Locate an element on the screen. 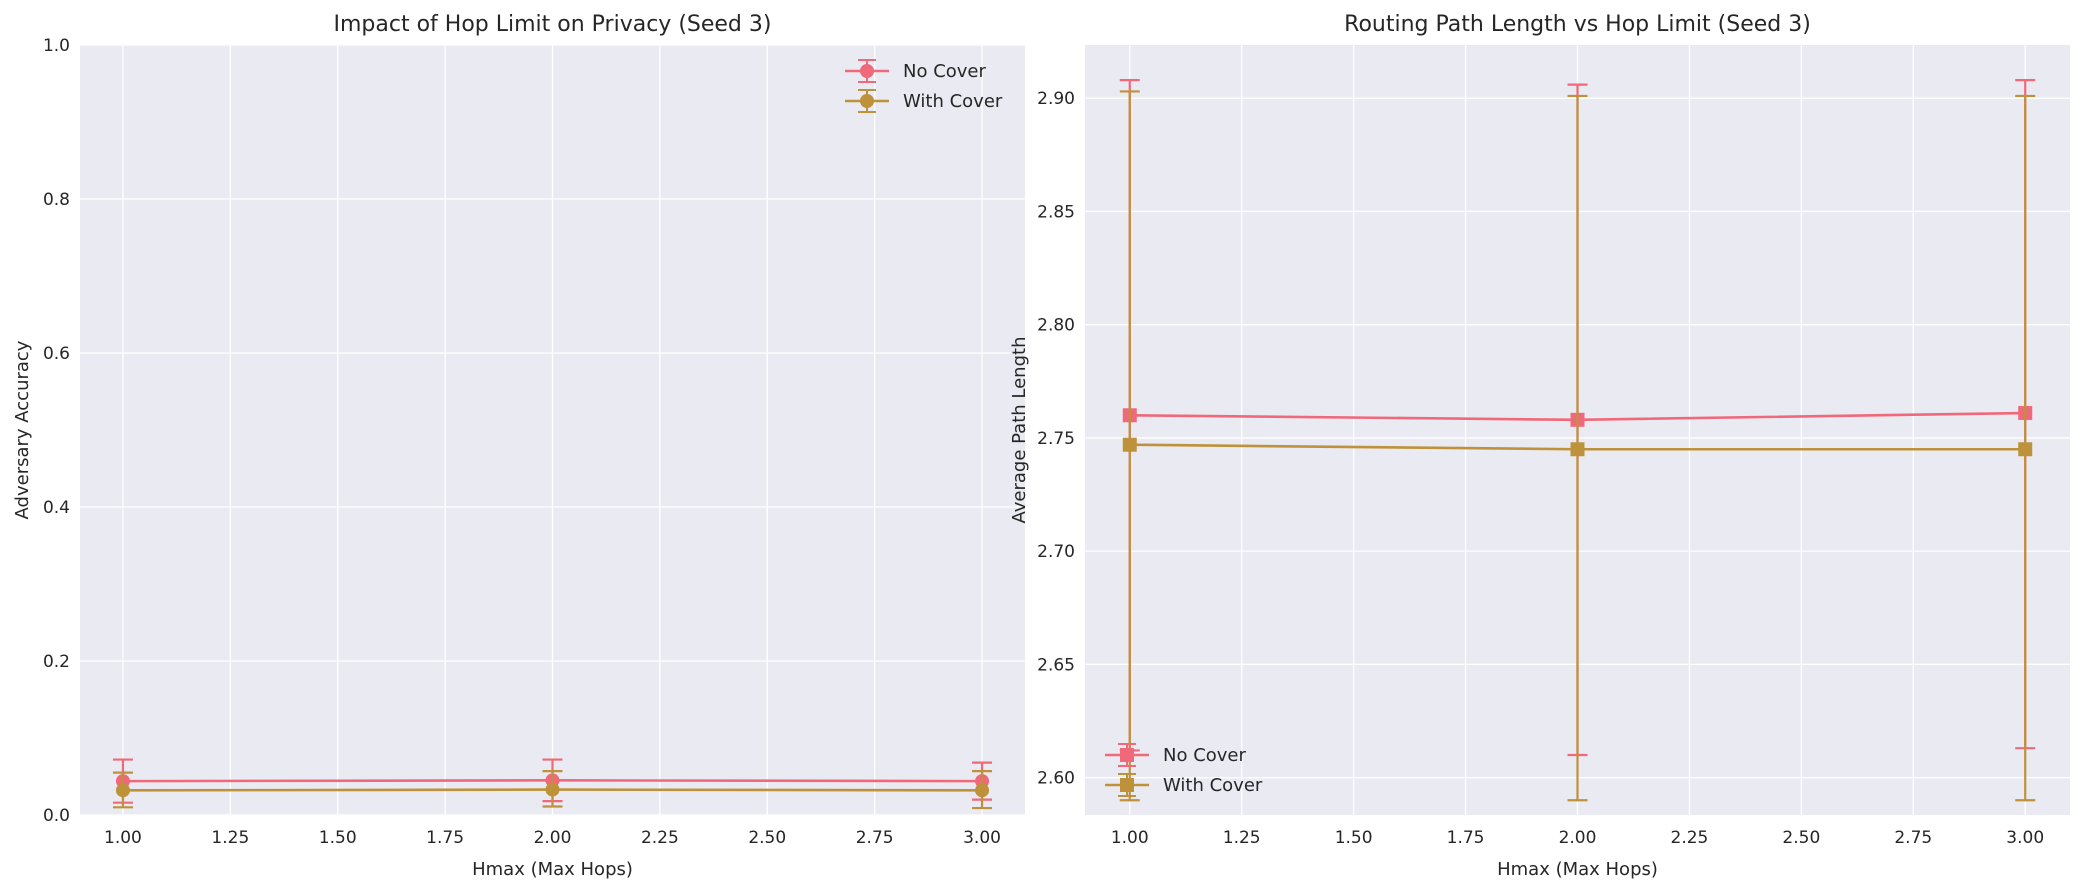  y-tick-label: 0.2 is located at coordinates (56, 662).